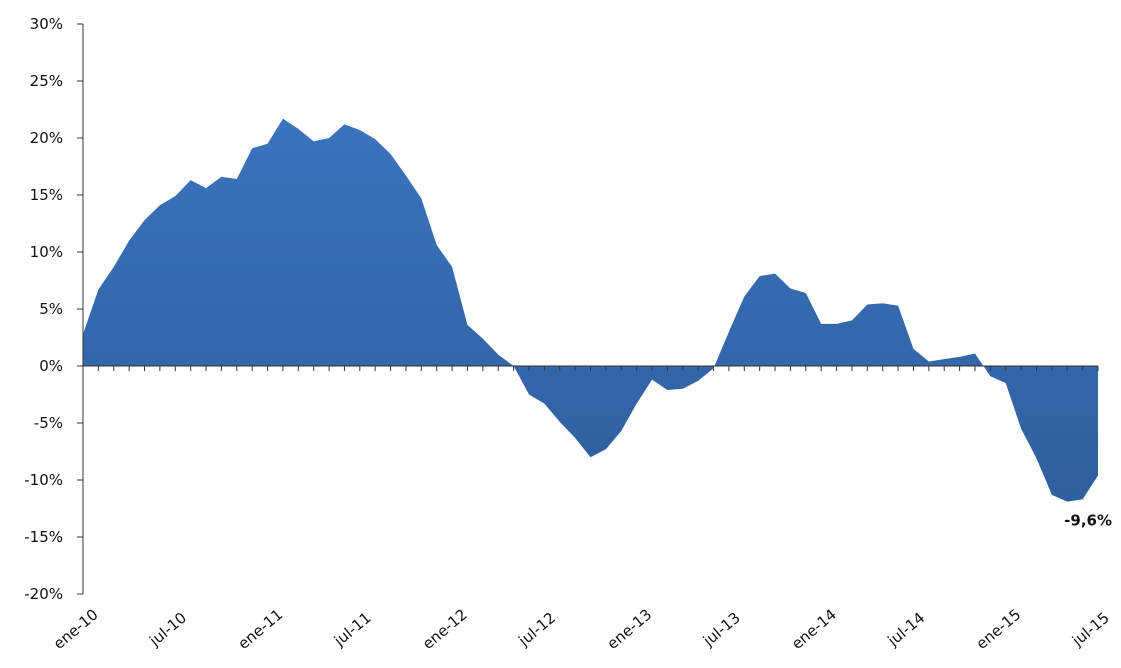 Image resolution: width=1121 pixels, height=668 pixels. I want to click on x-tick-label: jul-11, so click(352, 630).